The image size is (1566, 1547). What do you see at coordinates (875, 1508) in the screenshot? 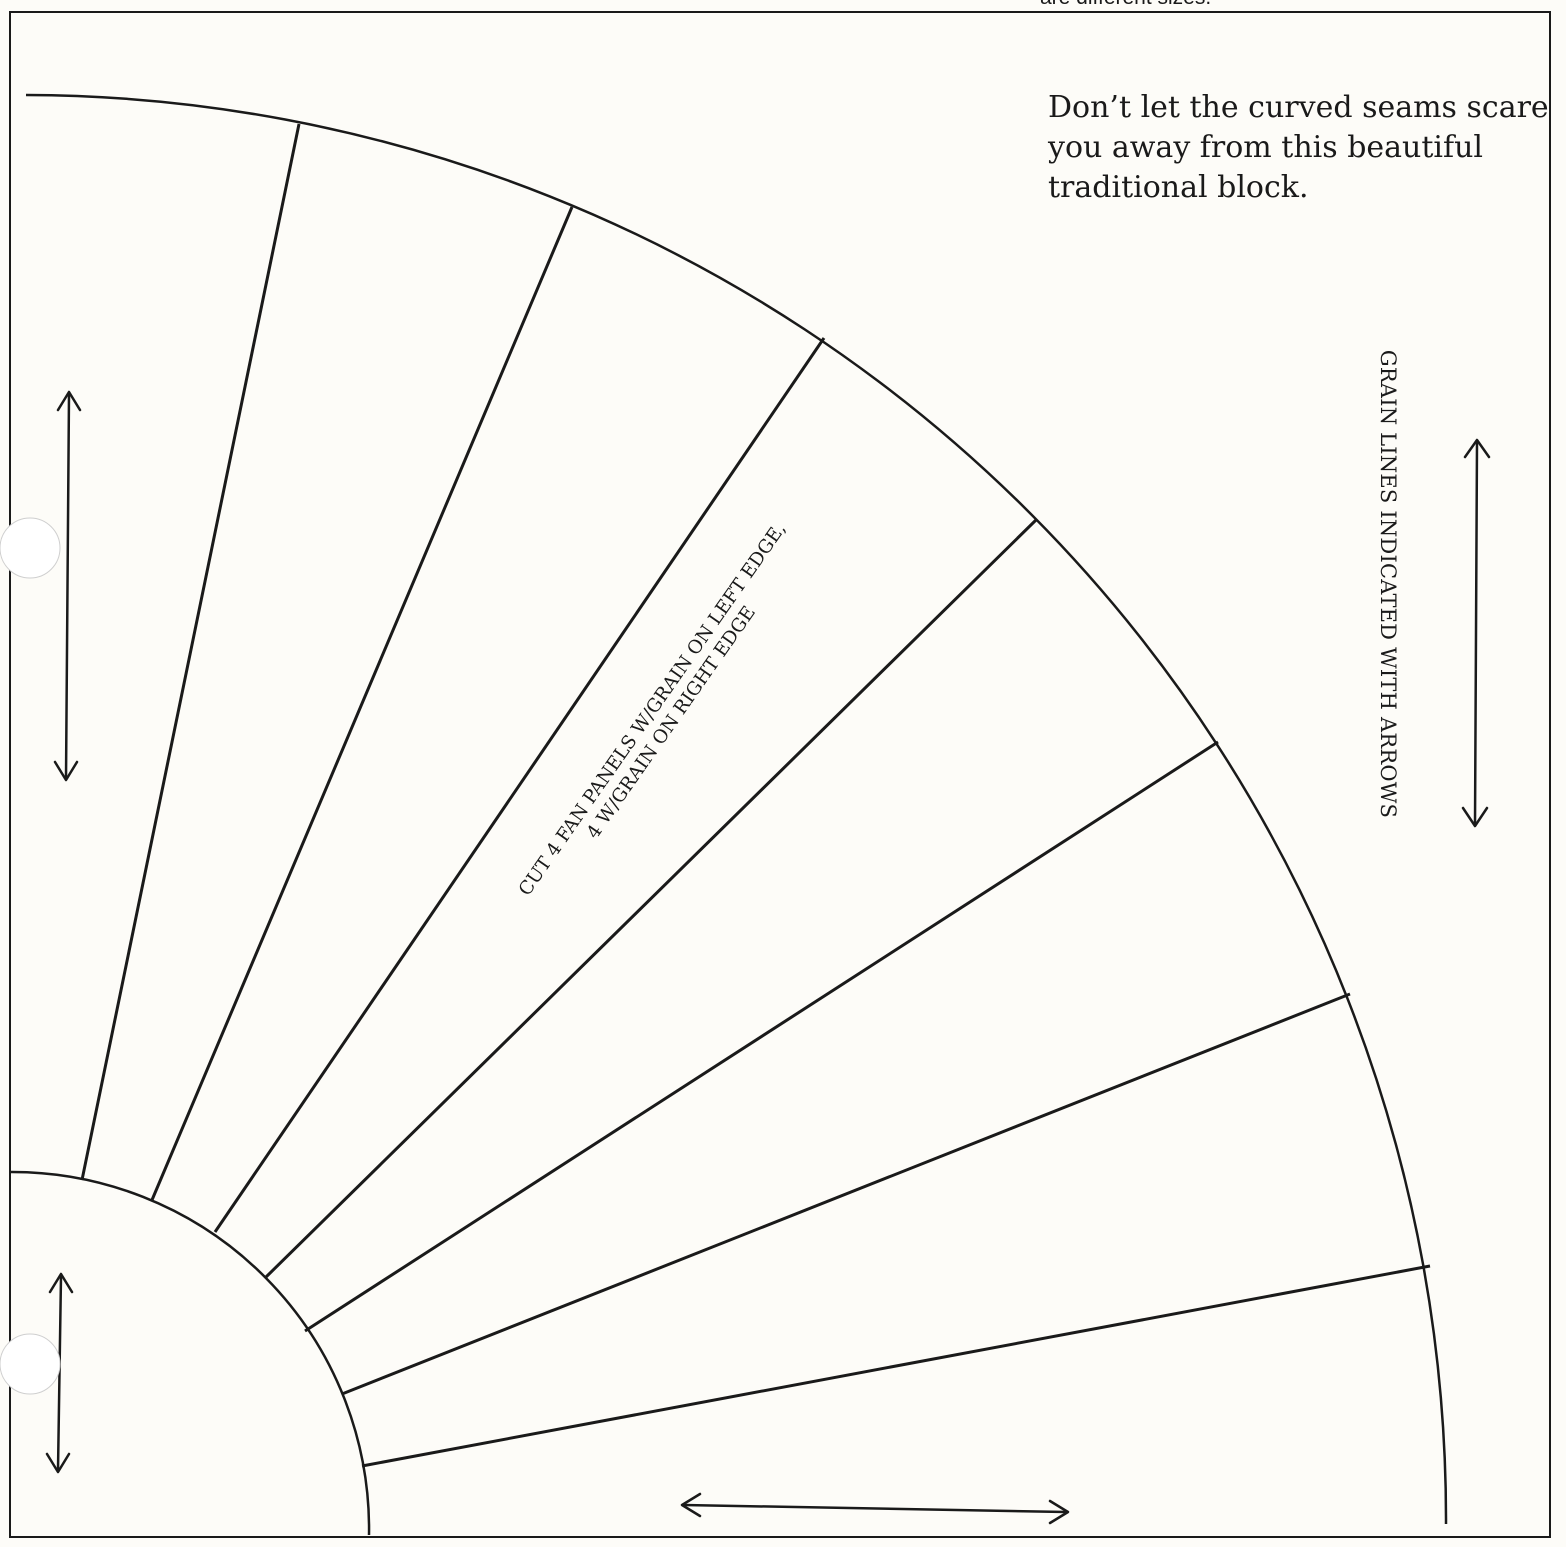
I see `grain-arrow-bottom-panel` at bounding box center [875, 1508].